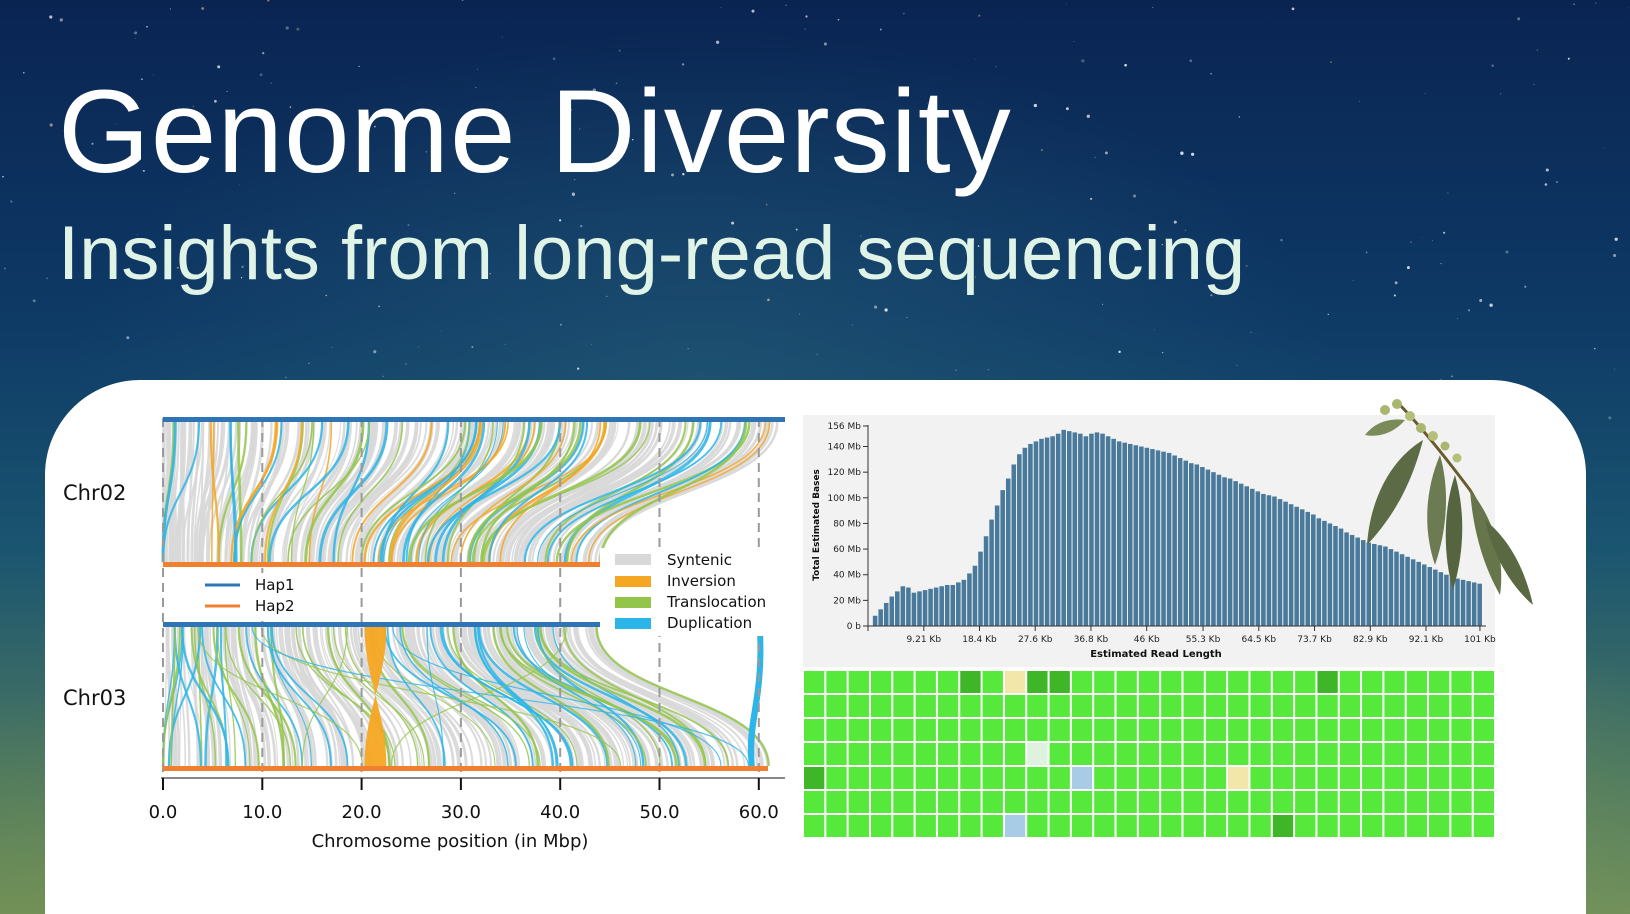 The width and height of the screenshot is (1630, 914). What do you see at coordinates (1426, 640) in the screenshot?
I see `histogram-x-tick-label: 92.1 Kb` at bounding box center [1426, 640].